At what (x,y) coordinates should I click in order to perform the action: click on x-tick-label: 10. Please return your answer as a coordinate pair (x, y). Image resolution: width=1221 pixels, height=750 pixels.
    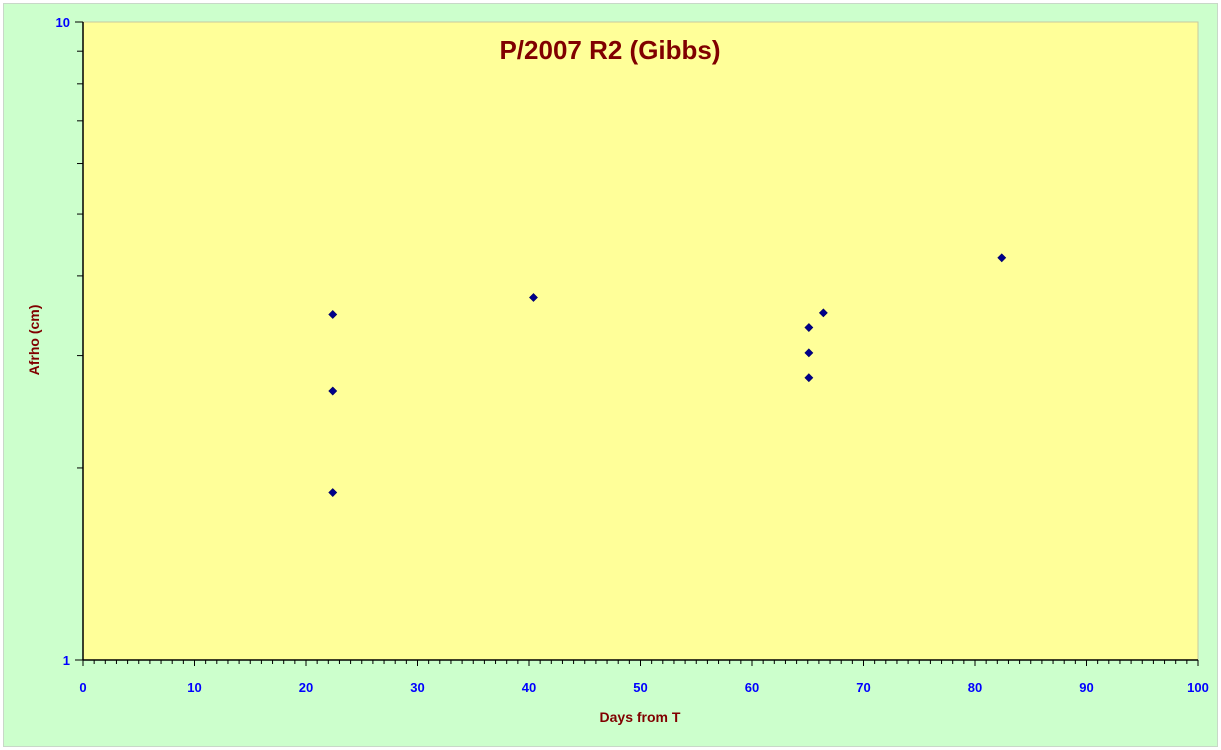
    Looking at the image, I should click on (194, 687).